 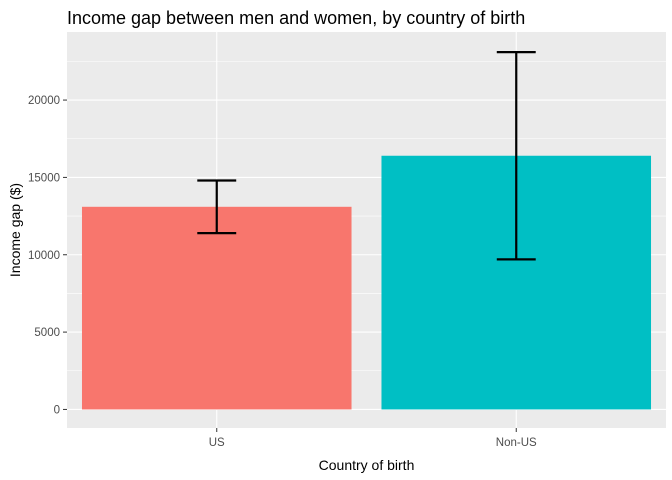 I want to click on x-axis: US Non-US, so click(x=373, y=438).